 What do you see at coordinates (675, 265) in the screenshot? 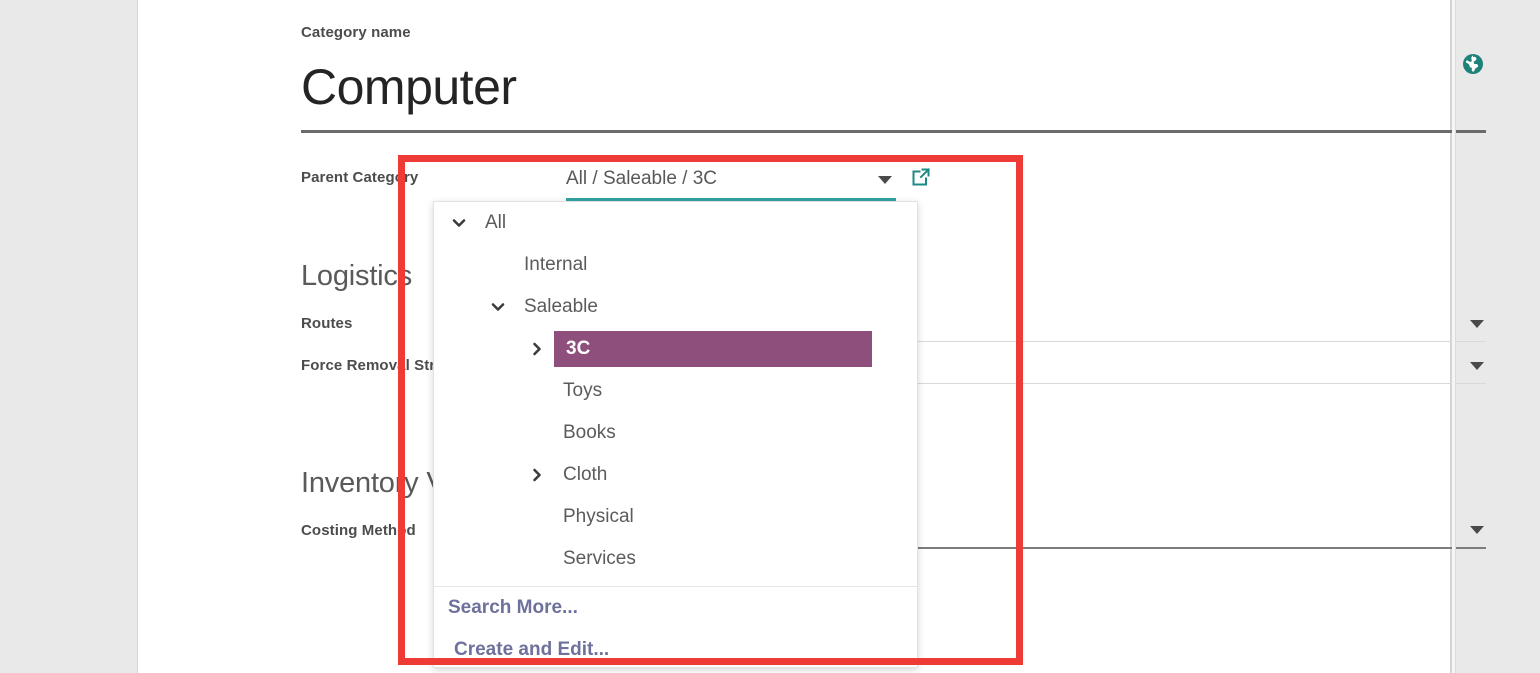
I see `dropdown-option-internal: Internal` at bounding box center [675, 265].